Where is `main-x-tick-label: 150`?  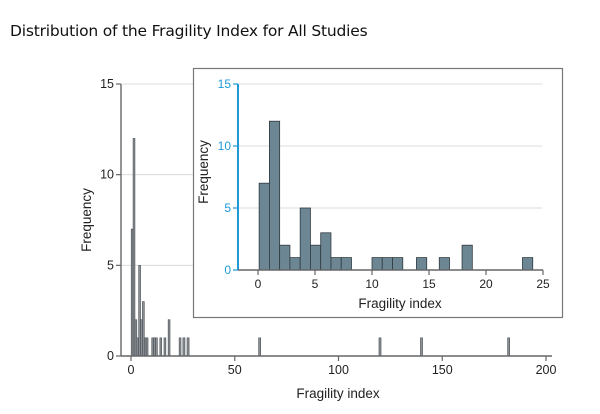
main-x-tick-label: 150 is located at coordinates (442, 370).